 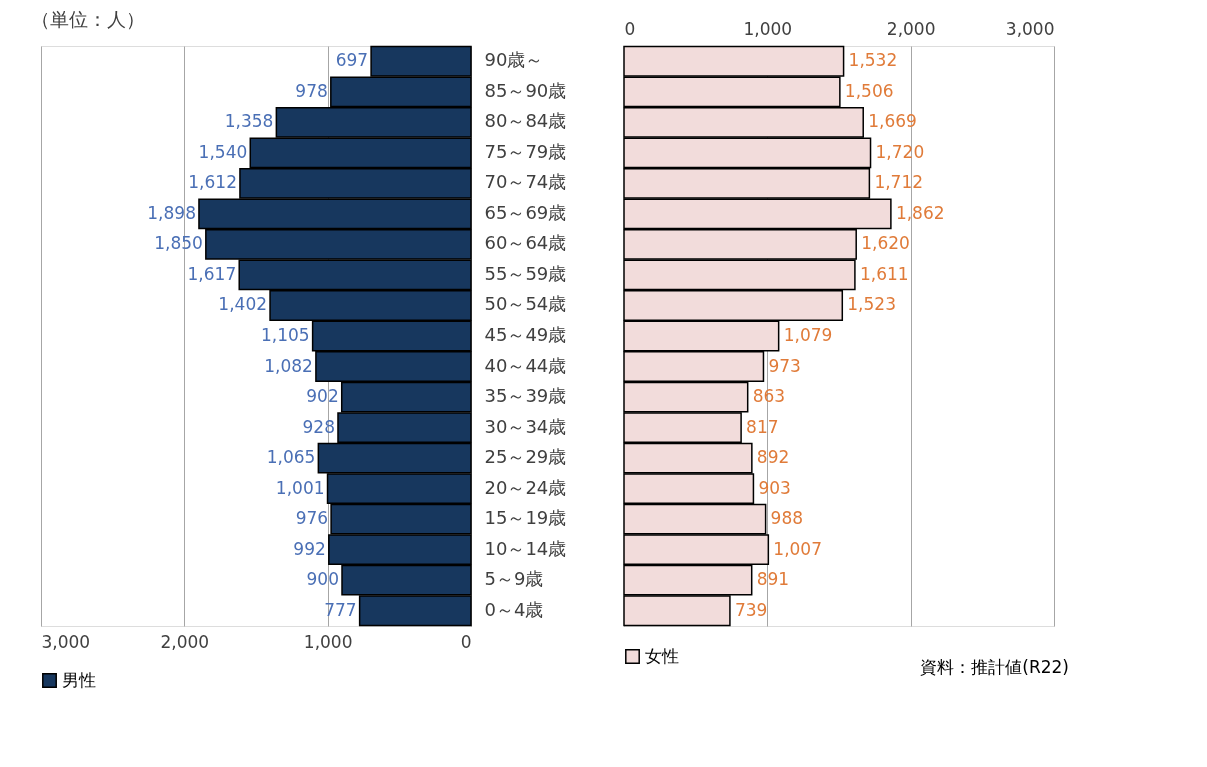 What do you see at coordinates (66, 641) in the screenshot?
I see `x-tick-label: 3,000` at bounding box center [66, 641].